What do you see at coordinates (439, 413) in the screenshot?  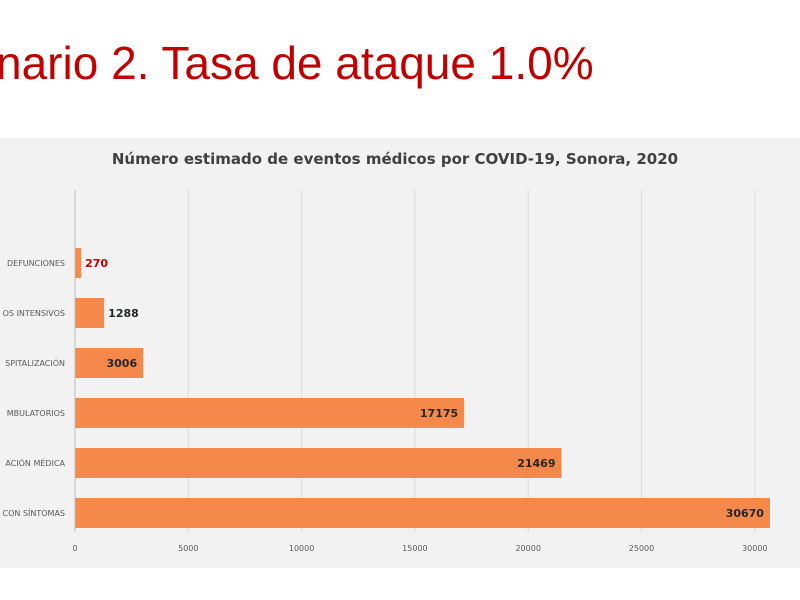 I see `data-label: 17175` at bounding box center [439, 413].